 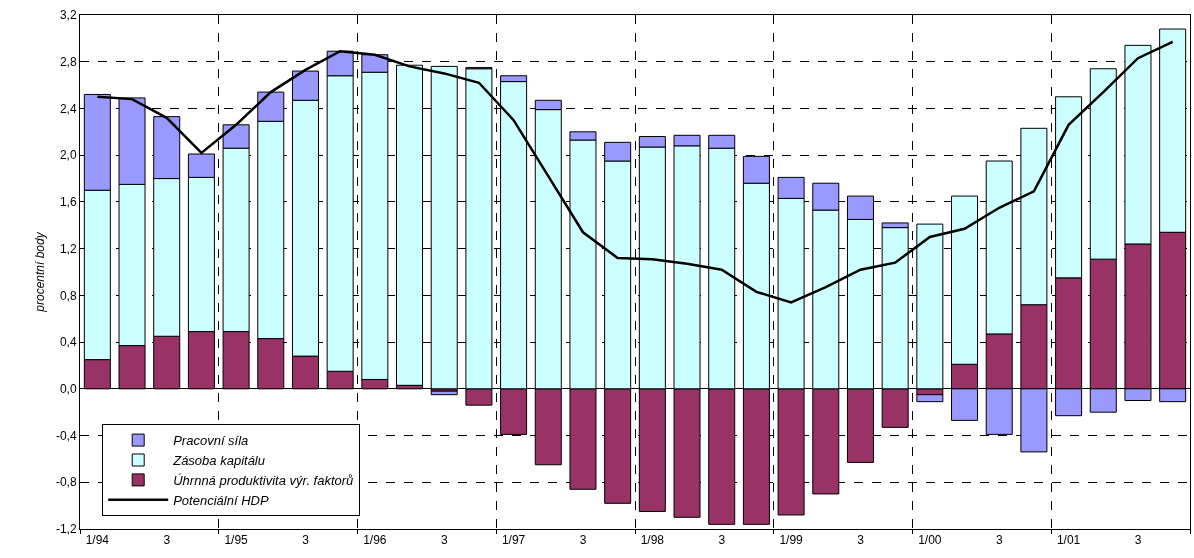 What do you see at coordinates (66, 482) in the screenshot?
I see `y-tick-label: -0,8` at bounding box center [66, 482].